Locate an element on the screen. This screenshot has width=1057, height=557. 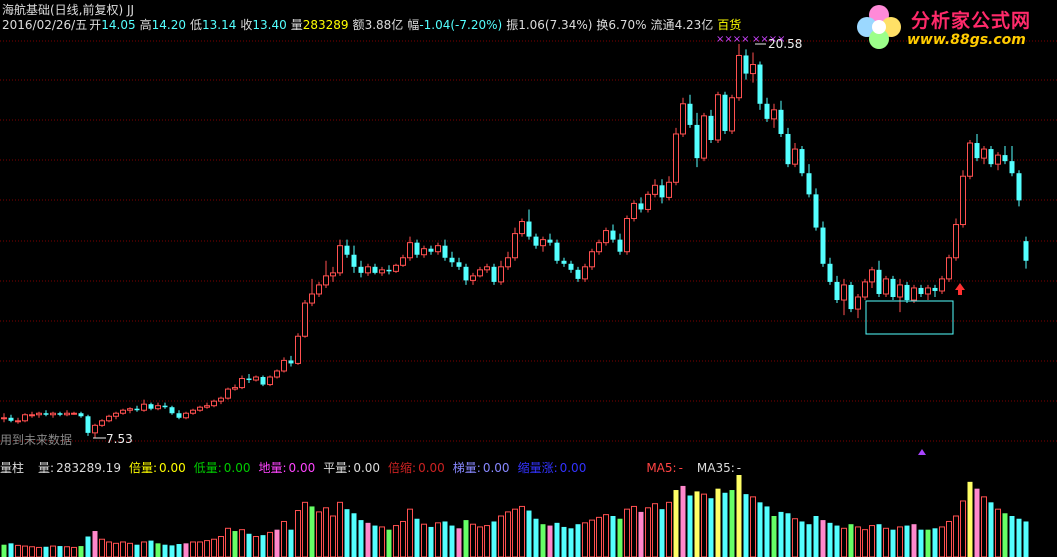
future-data-note: 用到未来数据 is located at coordinates (36, 440).